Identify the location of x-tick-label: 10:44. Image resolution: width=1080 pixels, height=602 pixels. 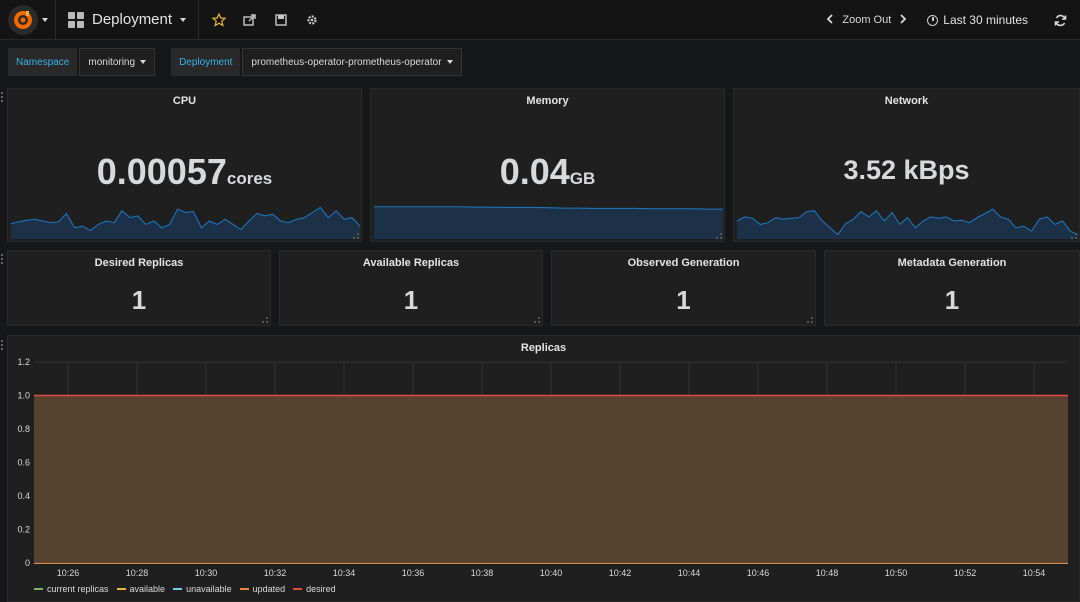
(689, 573).